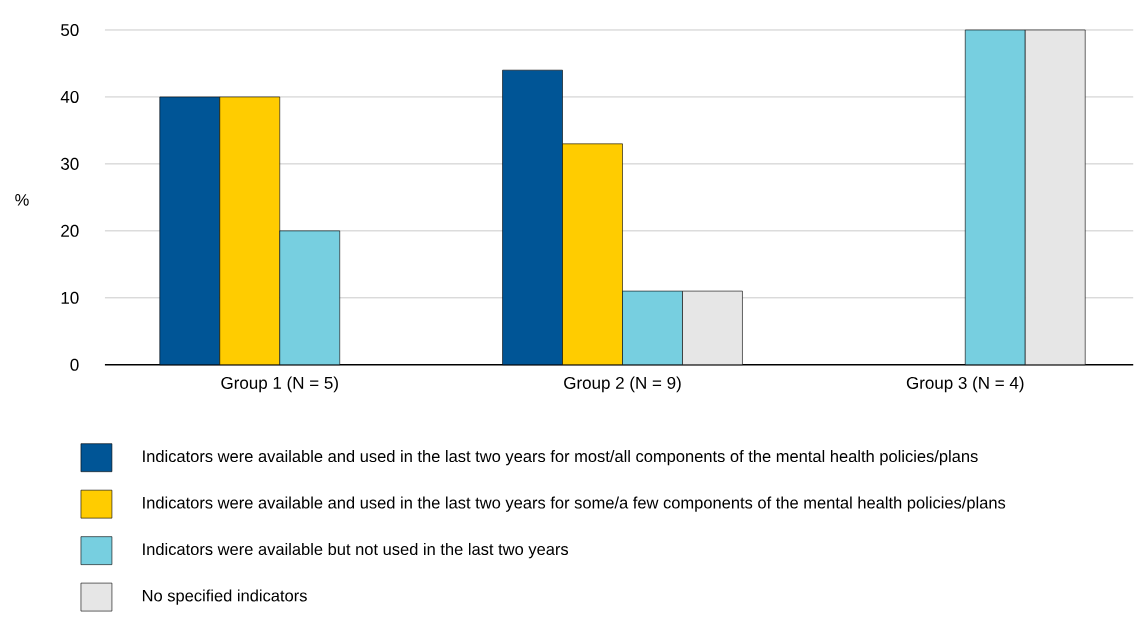 The height and width of the screenshot is (626, 1134). Describe the element at coordinates (356, 551) in the screenshot. I see `legend-label: Indicators were available but not used in the last two years` at that location.